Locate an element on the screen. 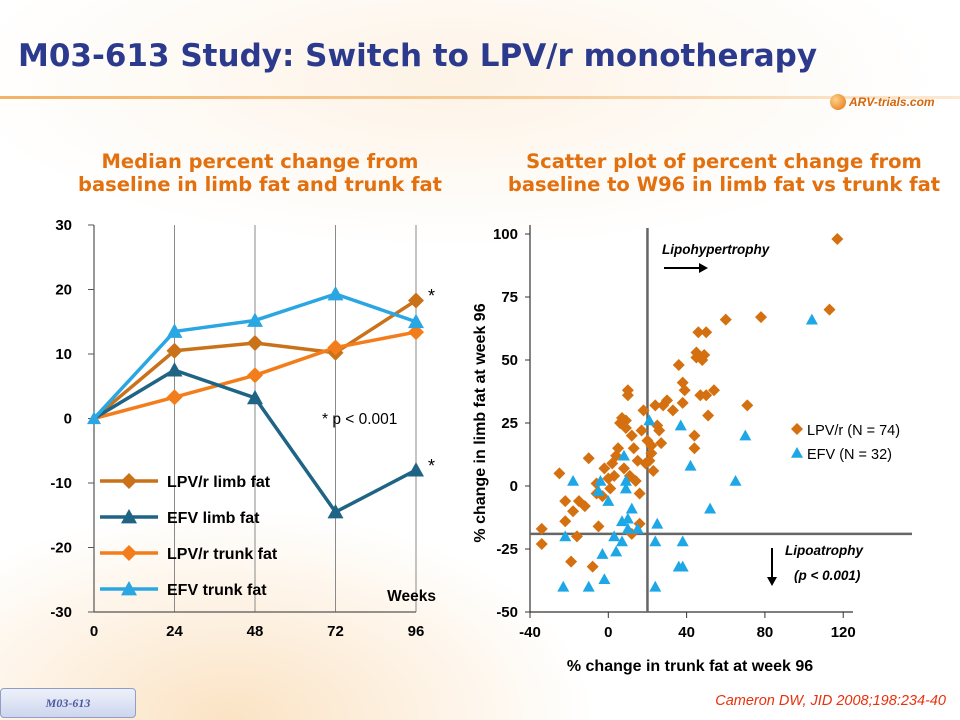 This screenshot has width=960, height=720. scatter-chart-title-line-2: baseline to W96 in limb fat vs trunk fat is located at coordinates (724, 184).